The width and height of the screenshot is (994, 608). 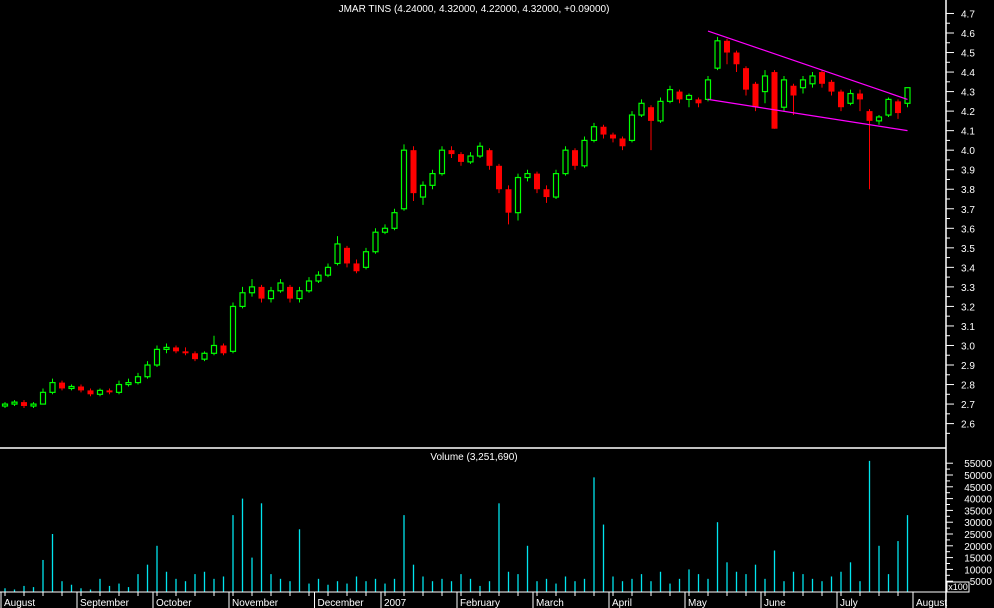 What do you see at coordinates (978, 476) in the screenshot?
I see `volume-y-tick-label: 50000` at bounding box center [978, 476].